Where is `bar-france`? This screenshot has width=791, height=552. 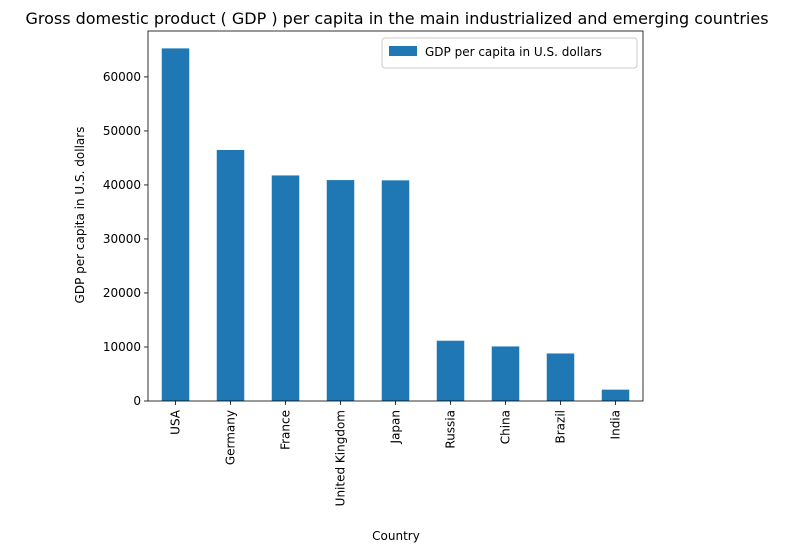
bar-france is located at coordinates (286, 288).